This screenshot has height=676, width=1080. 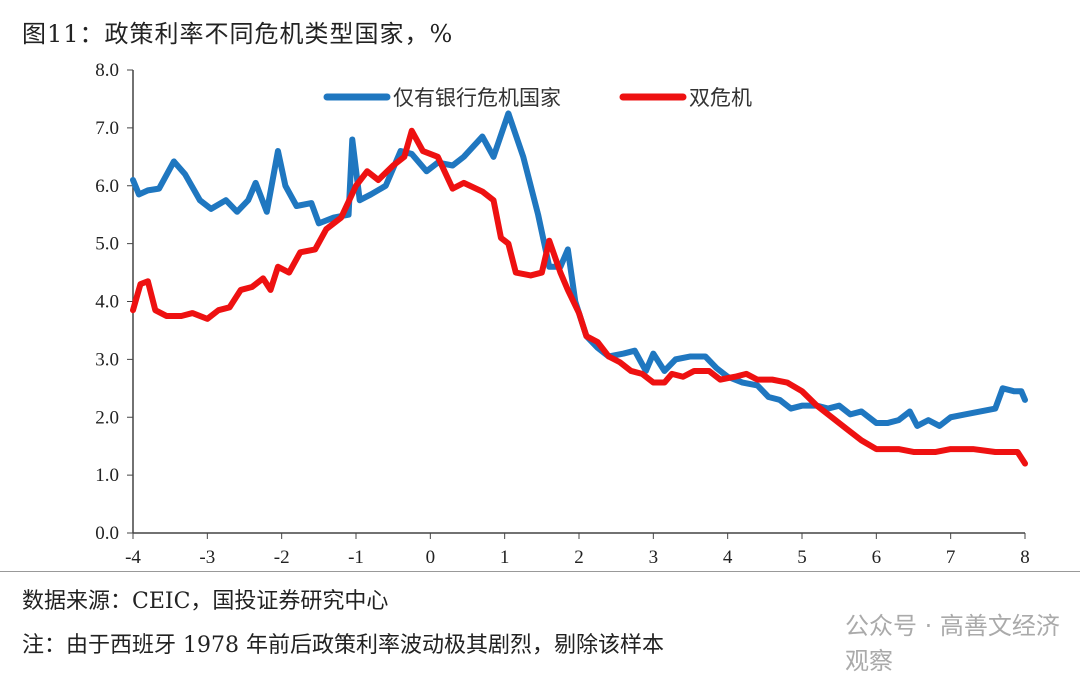 What do you see at coordinates (1025, 557) in the screenshot?
I see `x-tick-label: 8` at bounding box center [1025, 557].